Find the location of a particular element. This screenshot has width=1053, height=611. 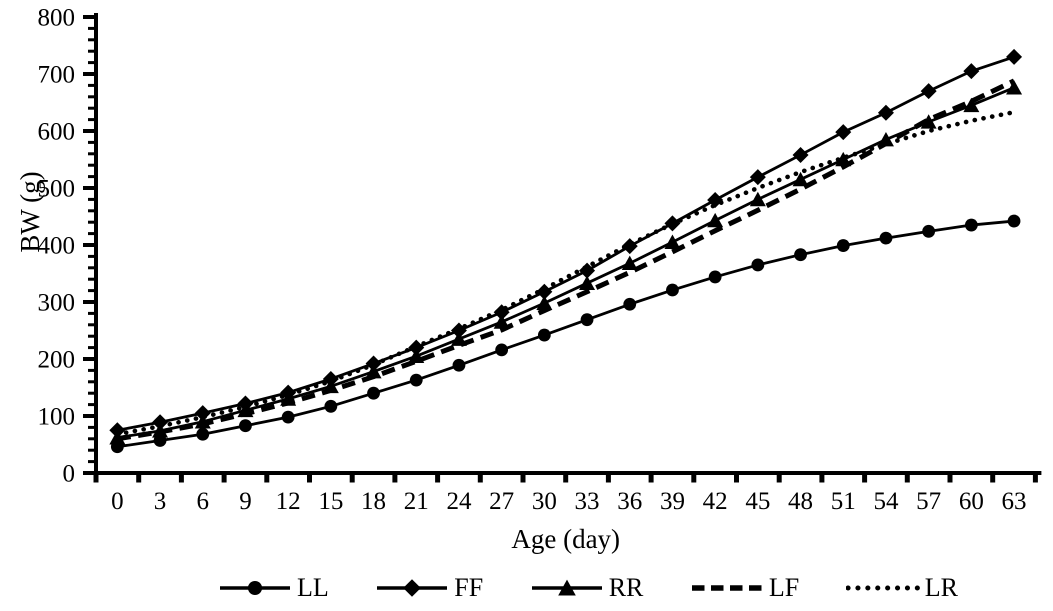

svg-text: 63 is located at coordinates (1014, 501).